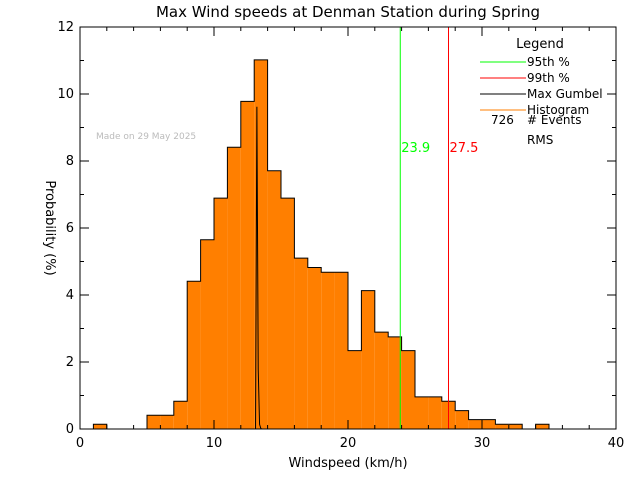 This screenshot has width=640, height=480. What do you see at coordinates (548, 78) in the screenshot?
I see `legend-99th-label: 99th %` at bounding box center [548, 78].